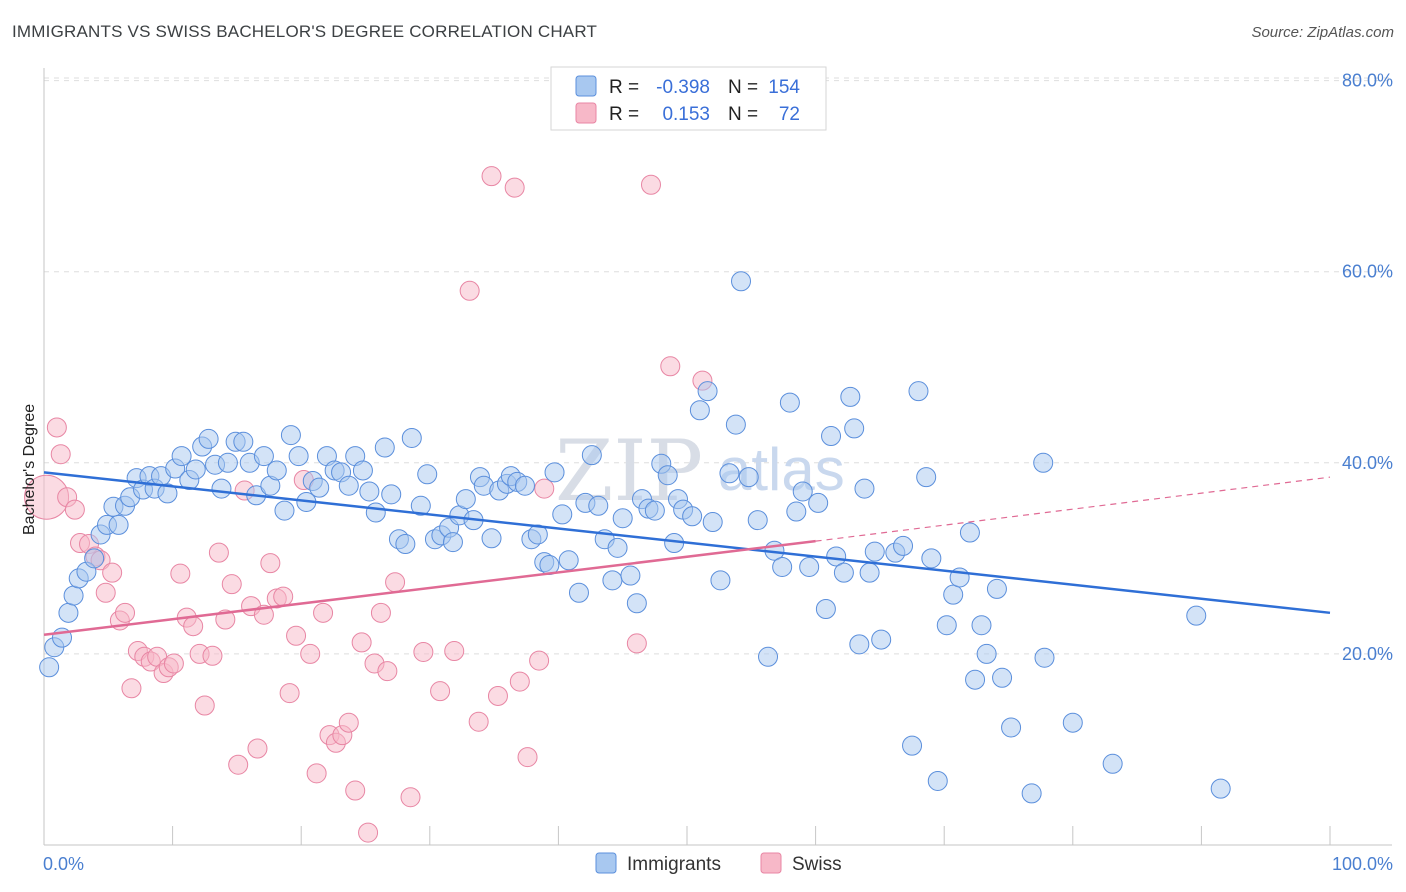  What do you see at coordinates (624, 87) in the screenshot?
I see `legend-r-label-immigrants: R =` at bounding box center [624, 87].